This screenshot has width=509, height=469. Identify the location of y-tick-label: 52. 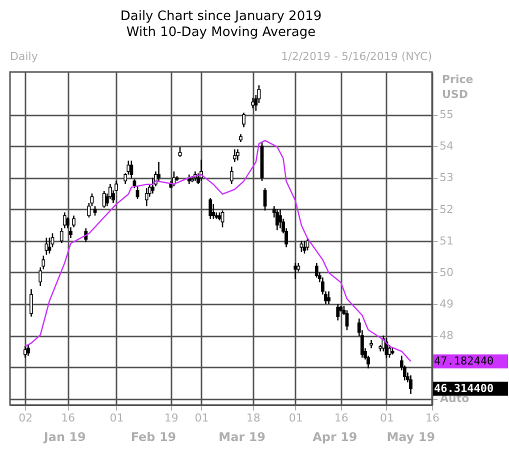
(447, 209).